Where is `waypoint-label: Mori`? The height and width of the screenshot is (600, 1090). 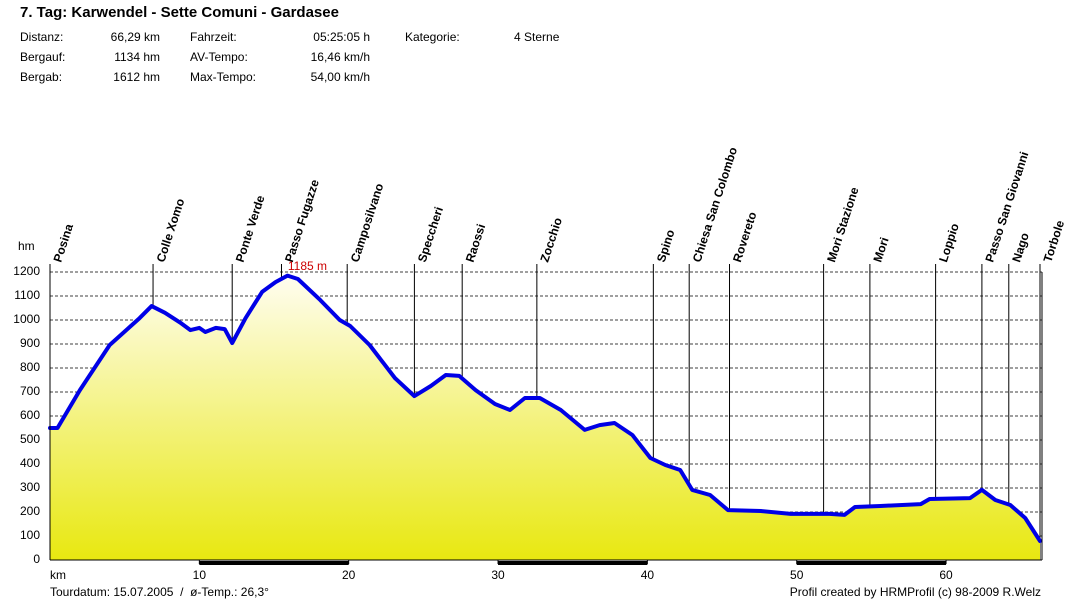
waypoint-label: Mori is located at coordinates (880, 249).